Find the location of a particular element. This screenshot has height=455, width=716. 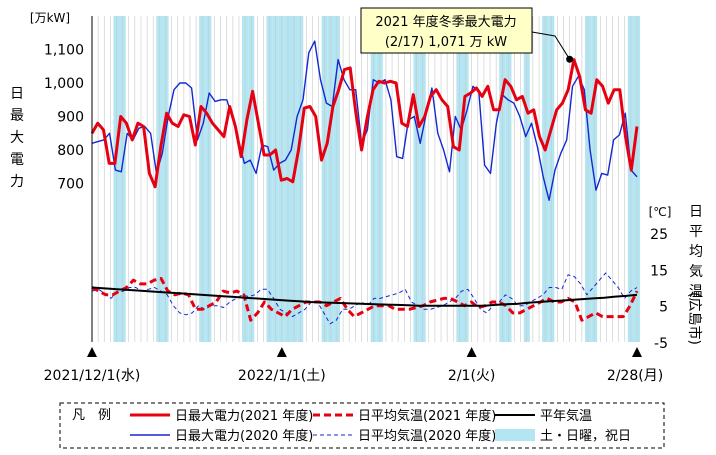

temp-axis-label-char: 日 is located at coordinates (696, 212).